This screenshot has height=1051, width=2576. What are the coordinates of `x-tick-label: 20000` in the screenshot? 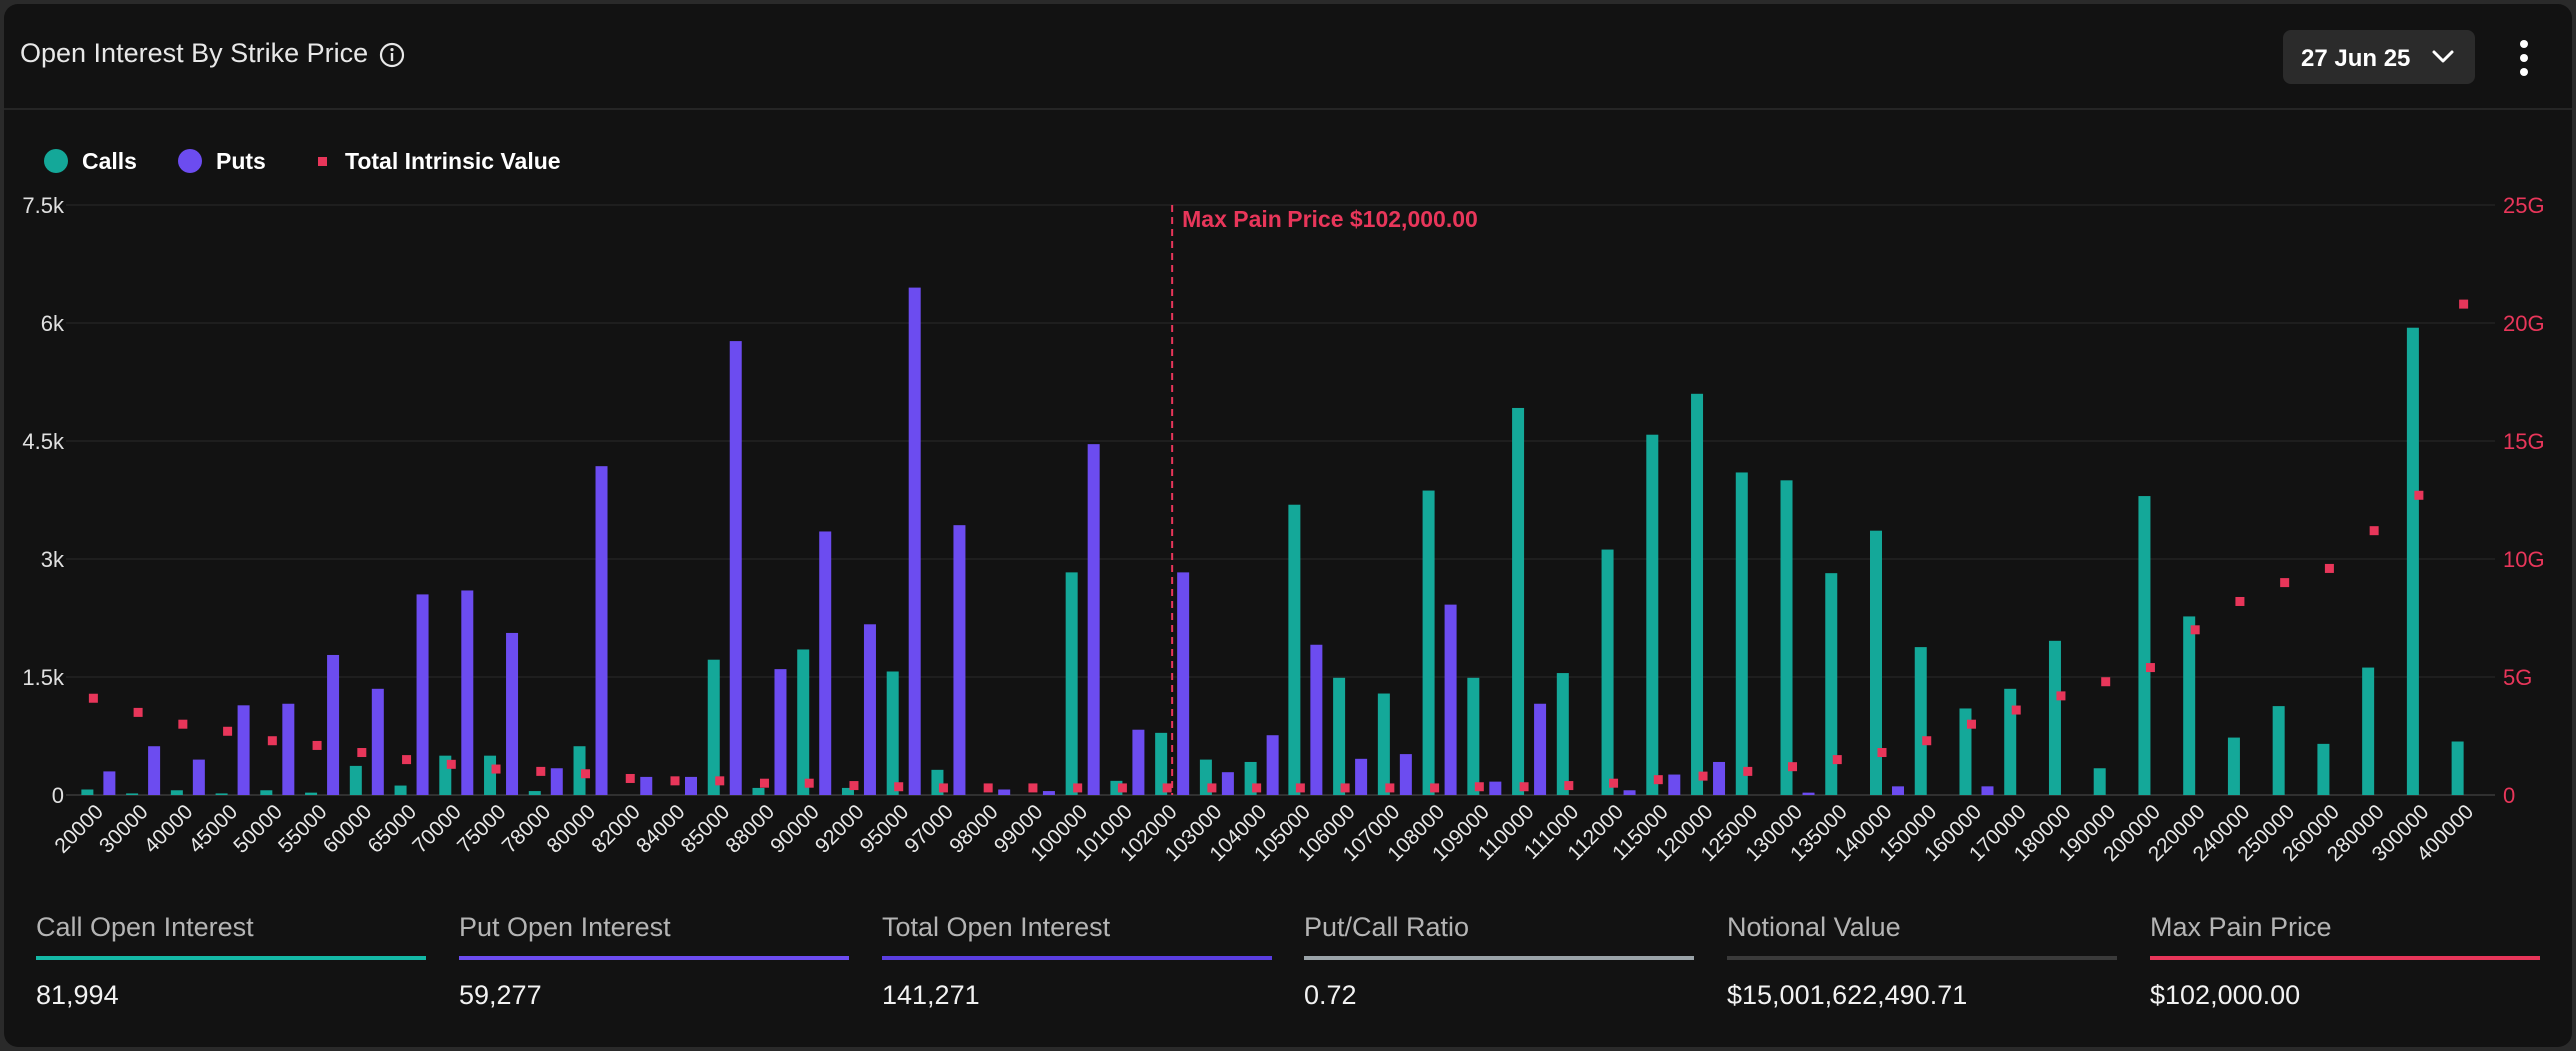 It's located at (79, 829).